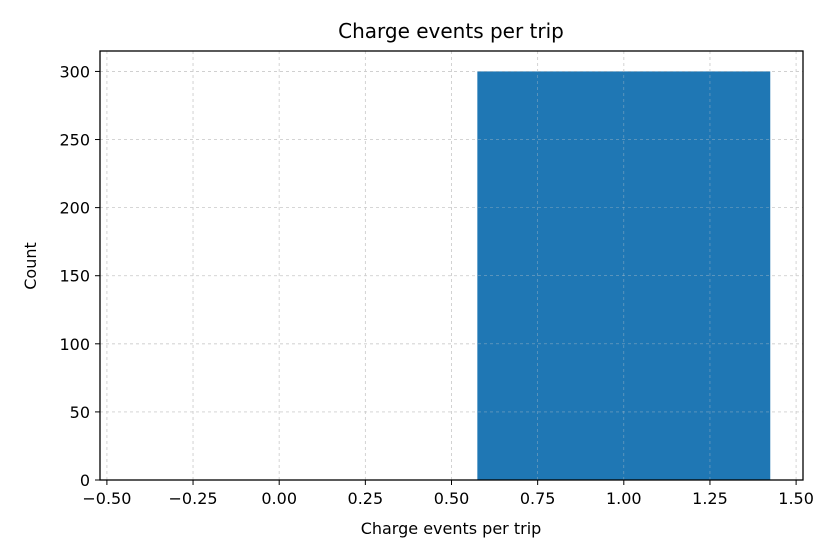 This screenshot has height=560, width=840. I want to click on x-tick-label: 0.50, so click(452, 498).